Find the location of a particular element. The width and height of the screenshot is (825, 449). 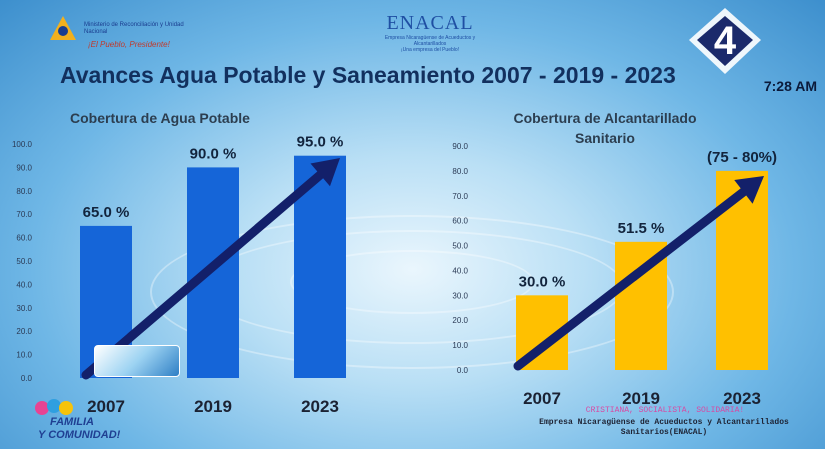

ministry-emblem-icon is located at coordinates (63, 28).